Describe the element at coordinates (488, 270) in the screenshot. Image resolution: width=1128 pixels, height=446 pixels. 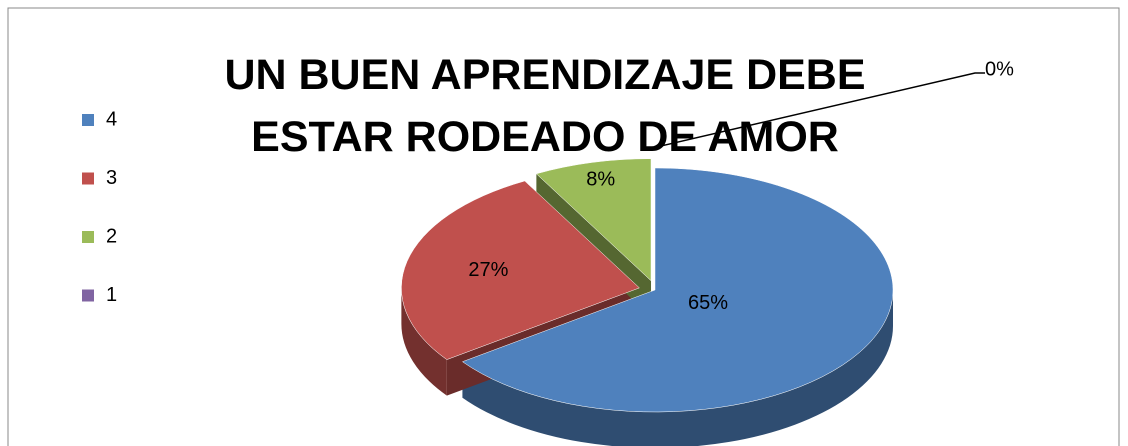
I see `data-label: 27%` at that location.